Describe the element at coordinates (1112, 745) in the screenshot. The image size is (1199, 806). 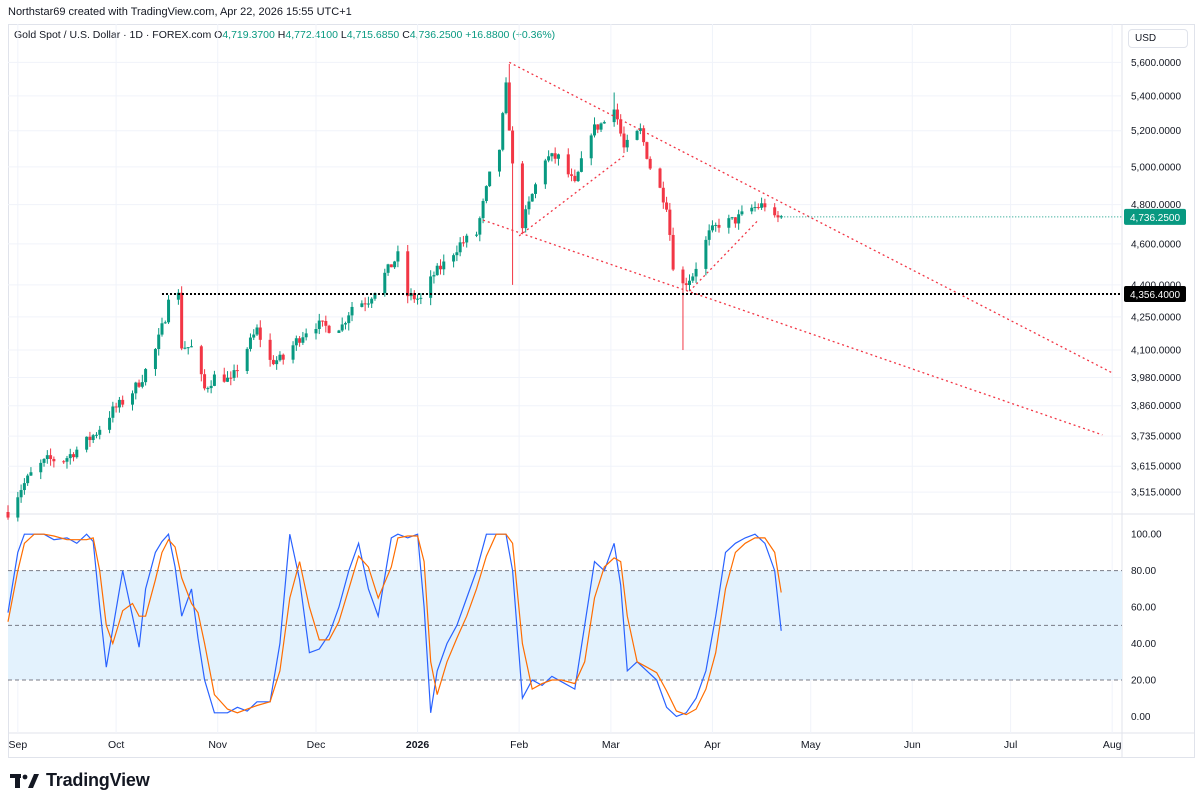
I see `time-tick-label: Aug` at that location.